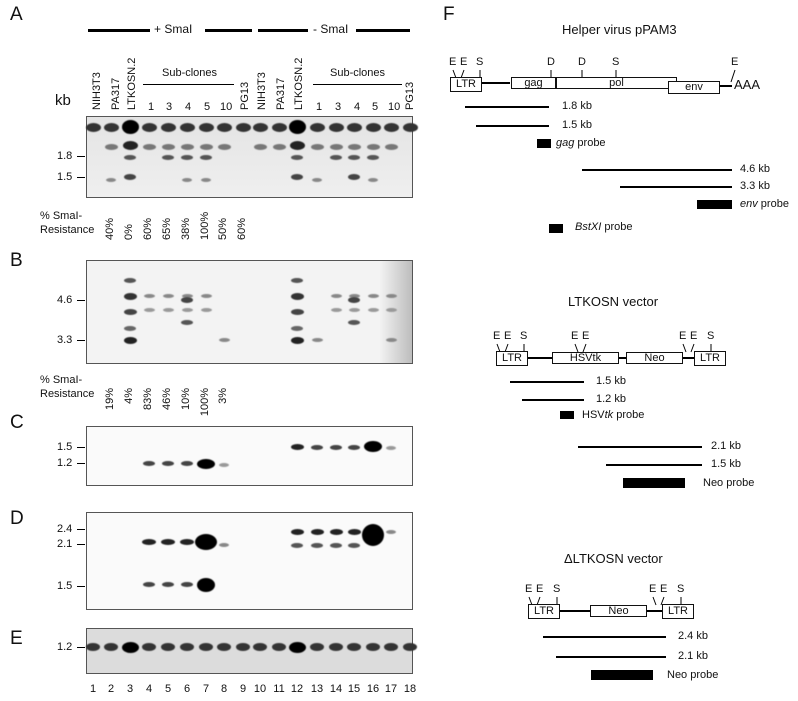 The width and height of the screenshot is (798, 701). I want to click on blot-d-marker-1.5: 1.5, so click(65, 586).